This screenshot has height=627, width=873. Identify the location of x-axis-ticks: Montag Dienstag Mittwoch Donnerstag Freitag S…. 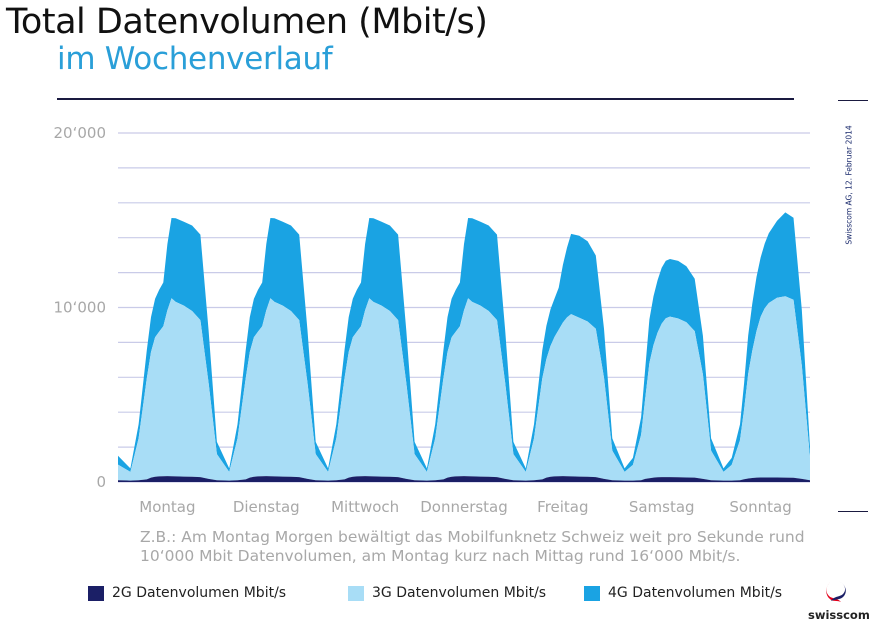
(465, 507).